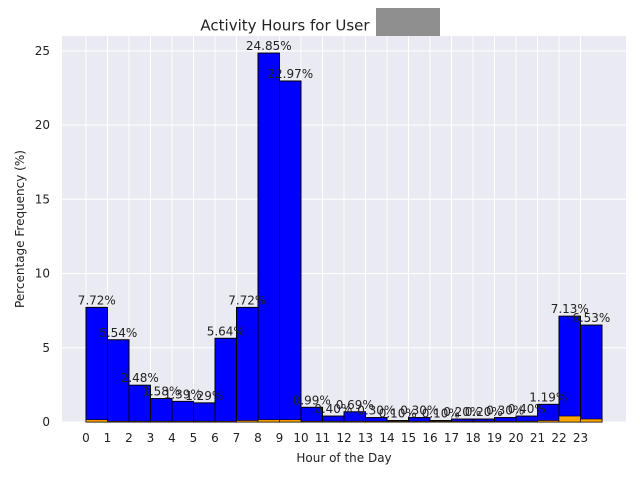  I want to click on x-tick-label: 16, so click(429, 438).